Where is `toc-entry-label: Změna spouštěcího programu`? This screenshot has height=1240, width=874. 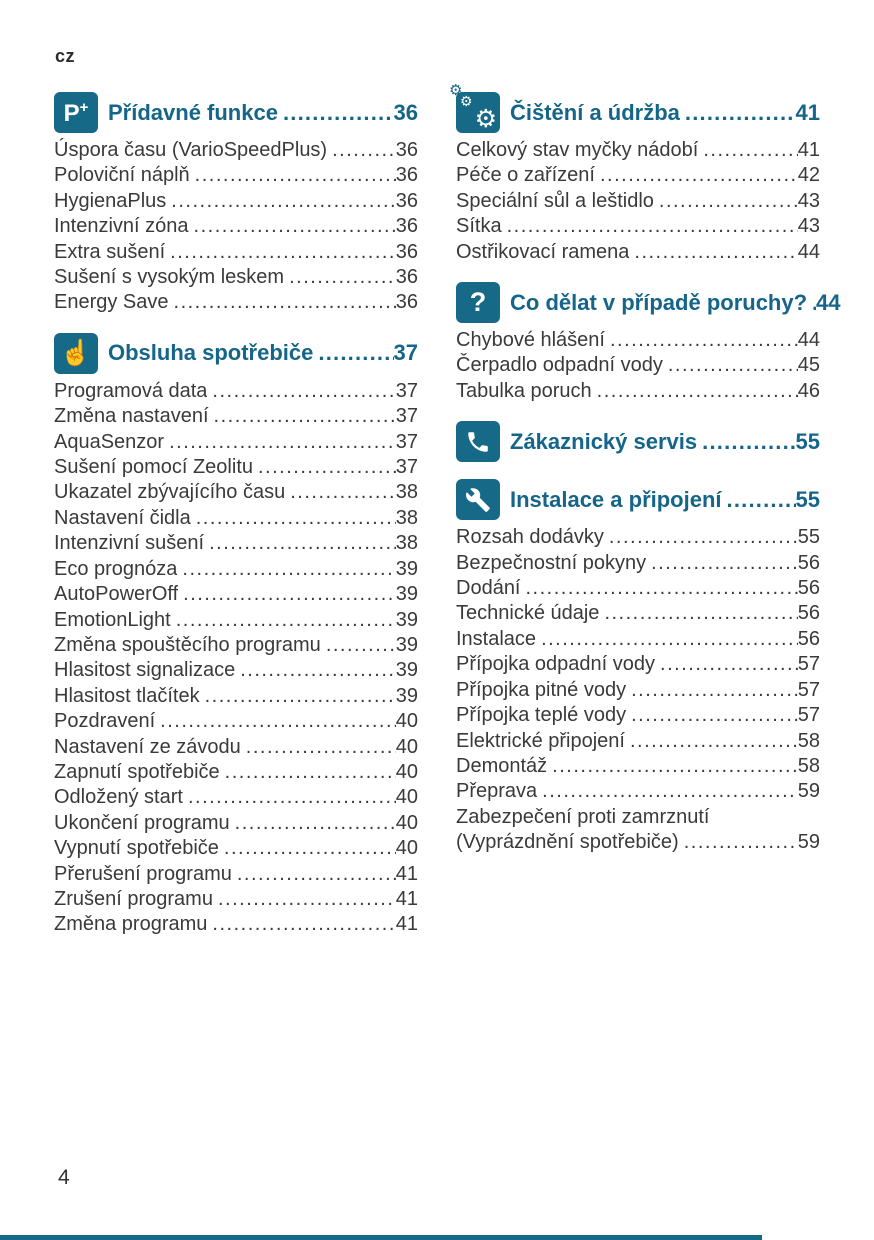 toc-entry-label: Změna spouštěcího programu is located at coordinates (187, 644).